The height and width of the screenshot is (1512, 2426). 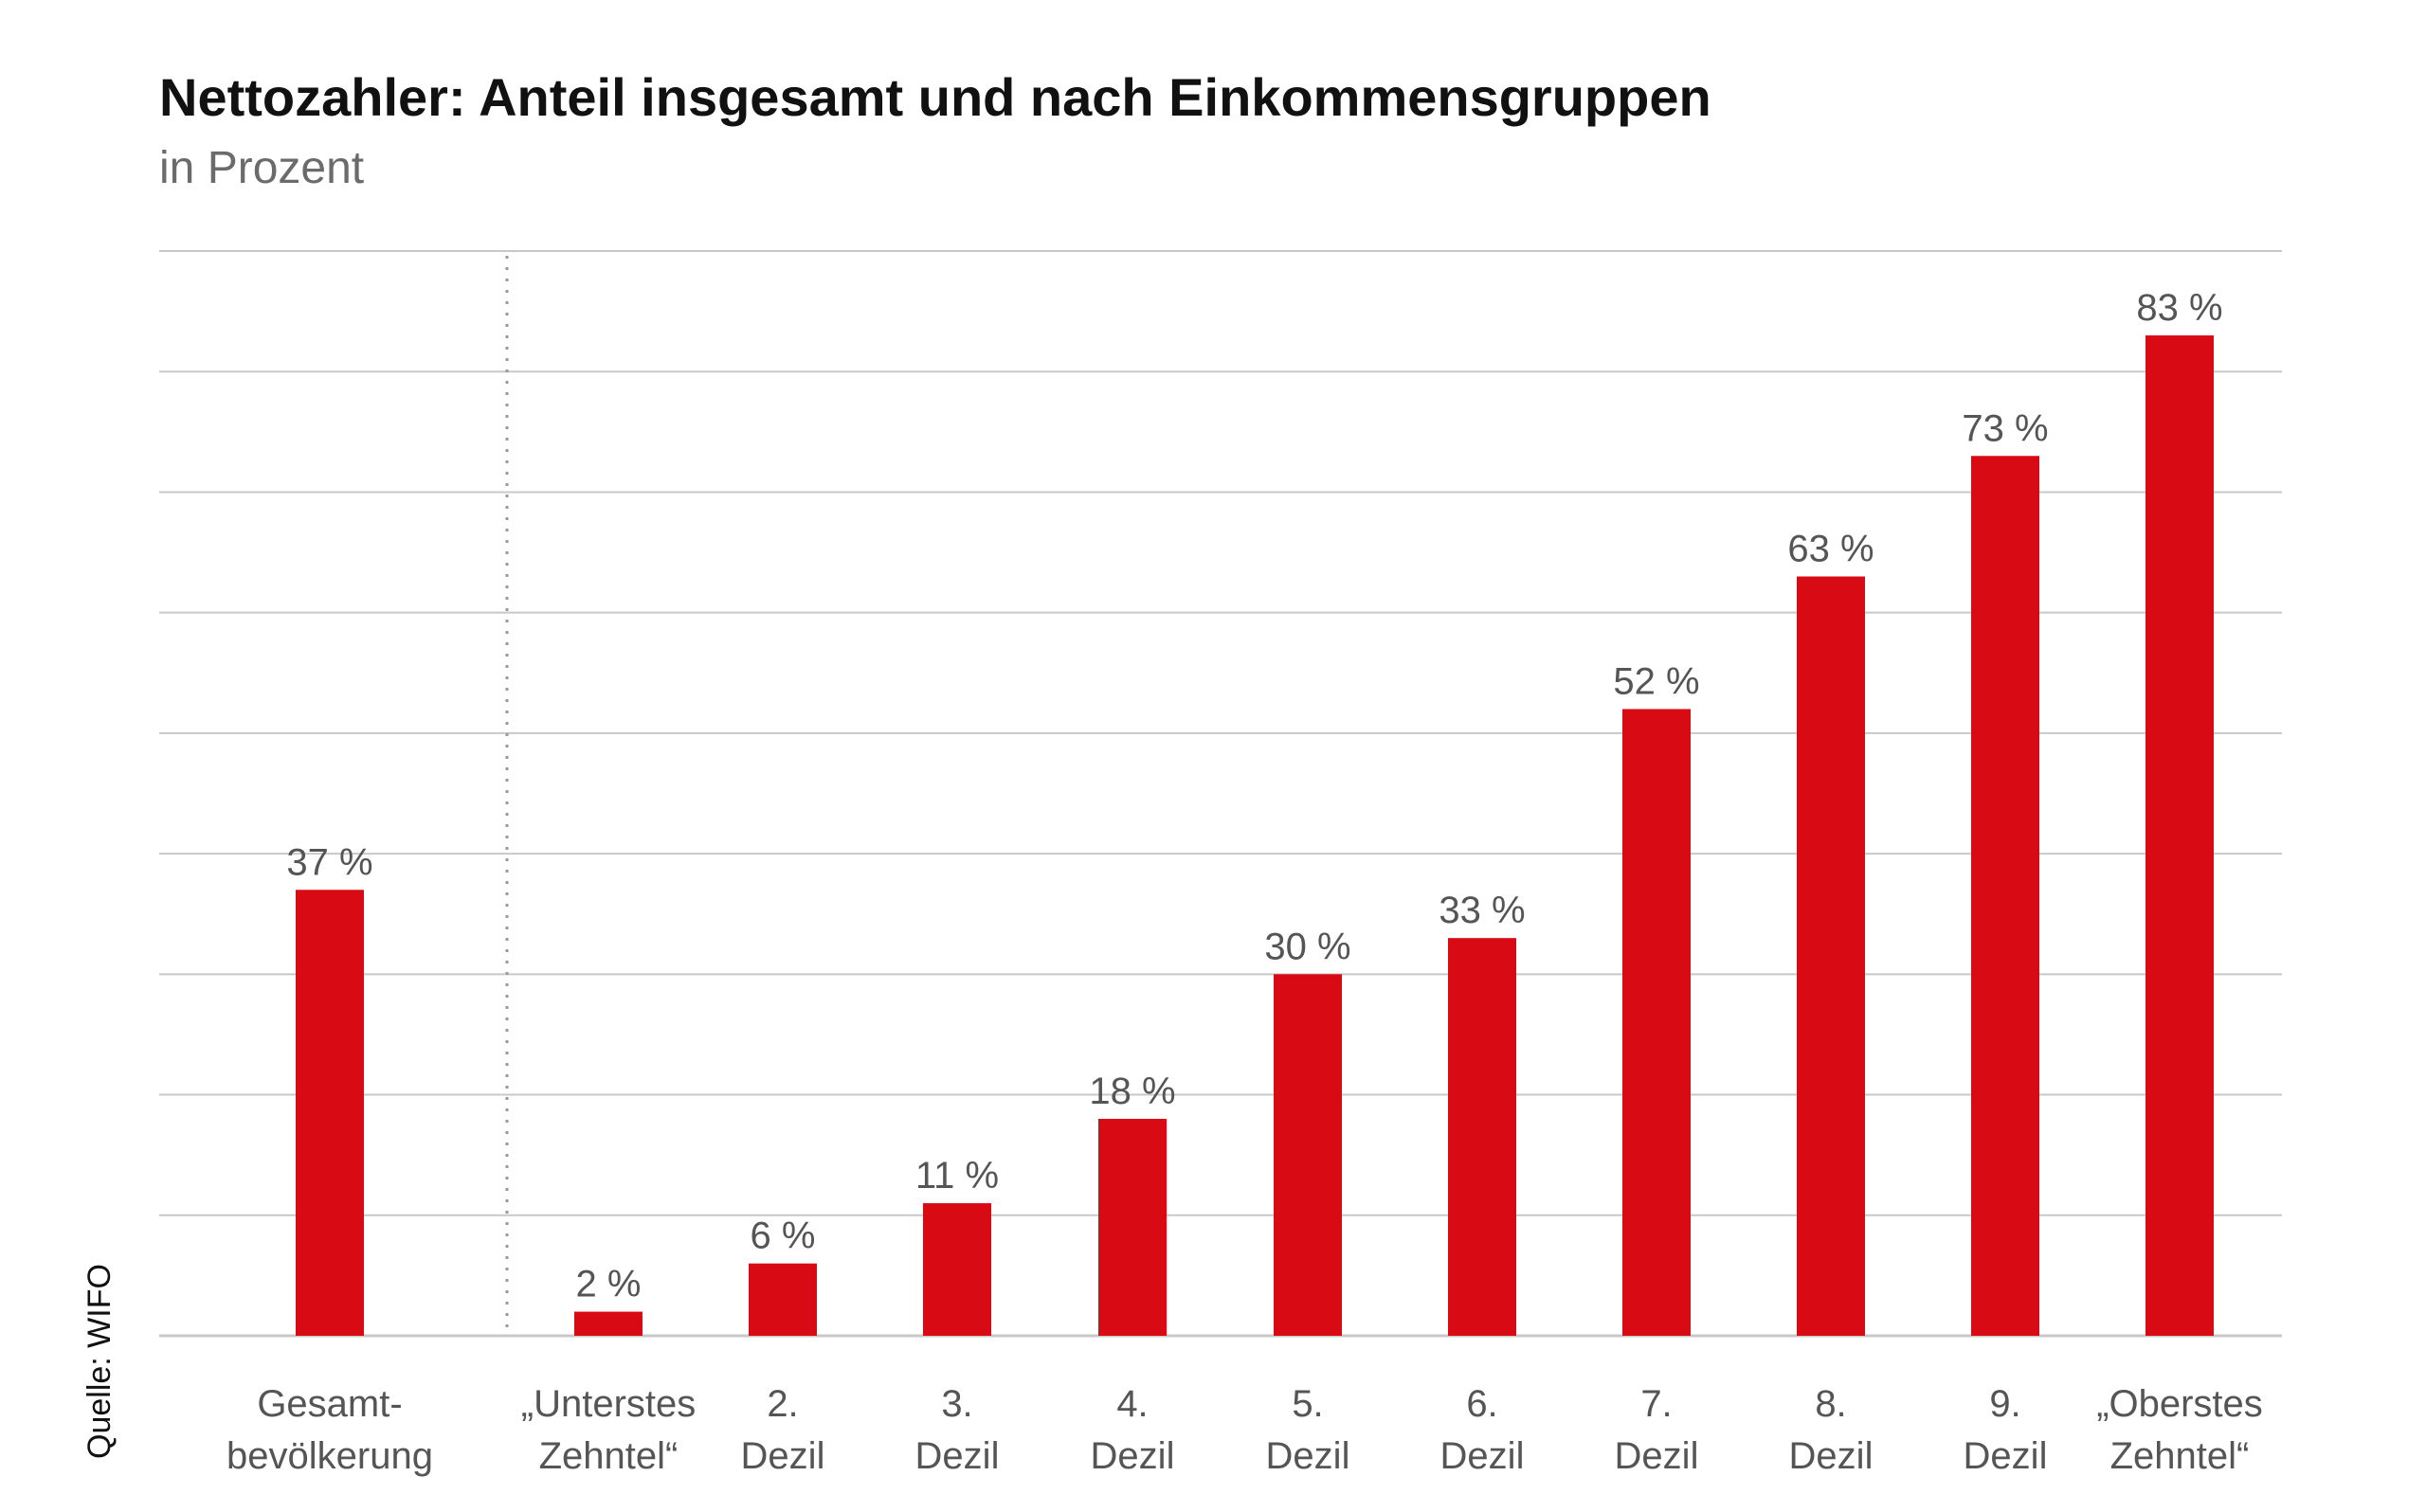 I want to click on value-label: 6 %, so click(x=783, y=1236).